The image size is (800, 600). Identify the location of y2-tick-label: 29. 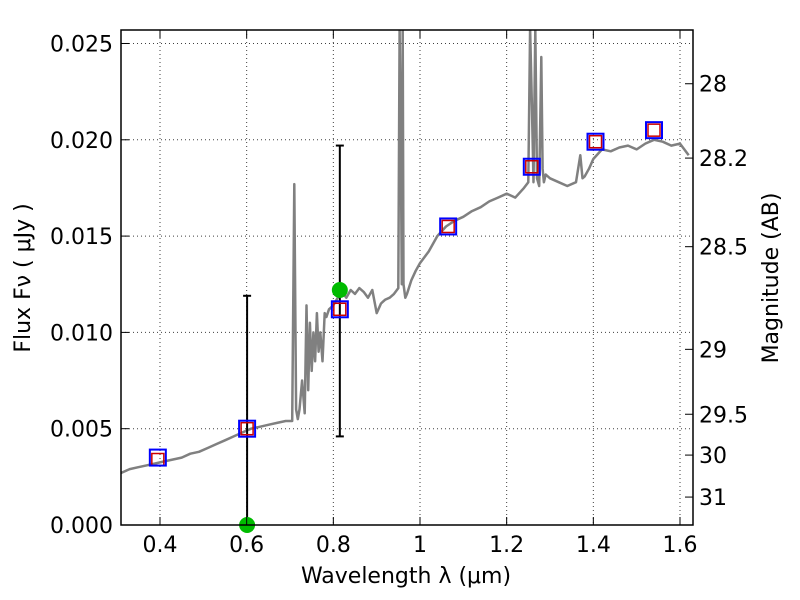
(713, 350).